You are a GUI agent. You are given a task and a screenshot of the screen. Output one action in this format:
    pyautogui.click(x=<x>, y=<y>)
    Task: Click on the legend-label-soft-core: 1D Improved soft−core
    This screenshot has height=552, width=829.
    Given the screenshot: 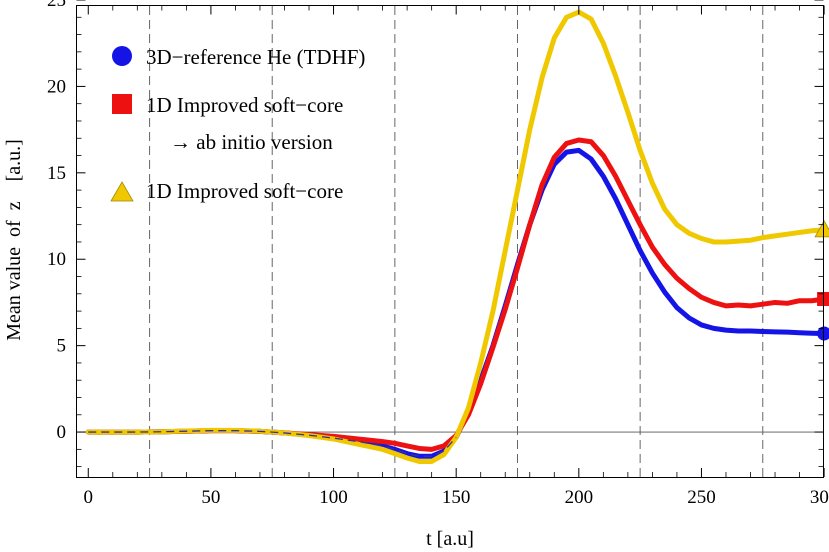 What is the action you would take?
    pyautogui.click(x=244, y=191)
    